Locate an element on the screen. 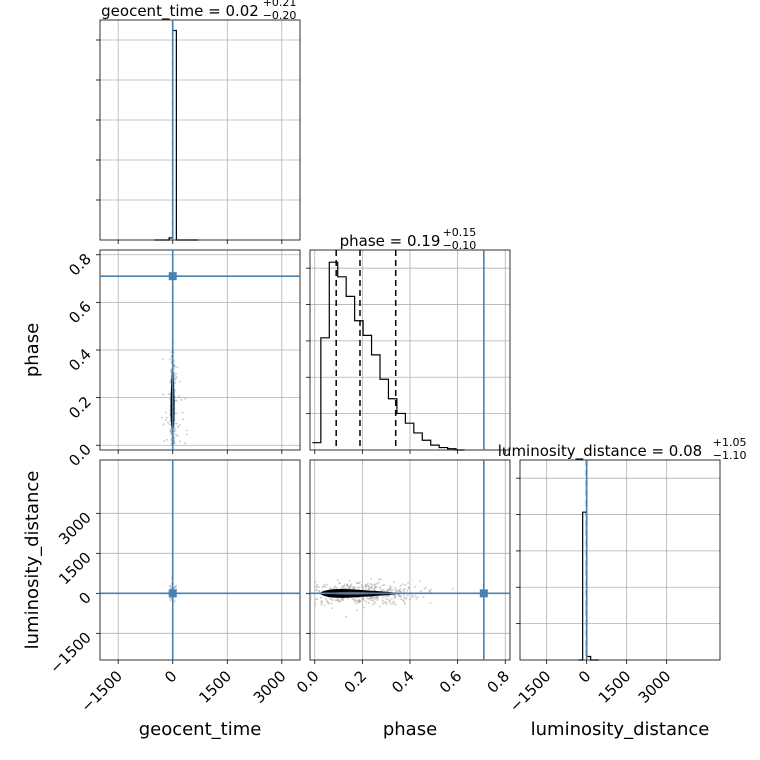  scatter-samples is located at coordinates (383, 597).